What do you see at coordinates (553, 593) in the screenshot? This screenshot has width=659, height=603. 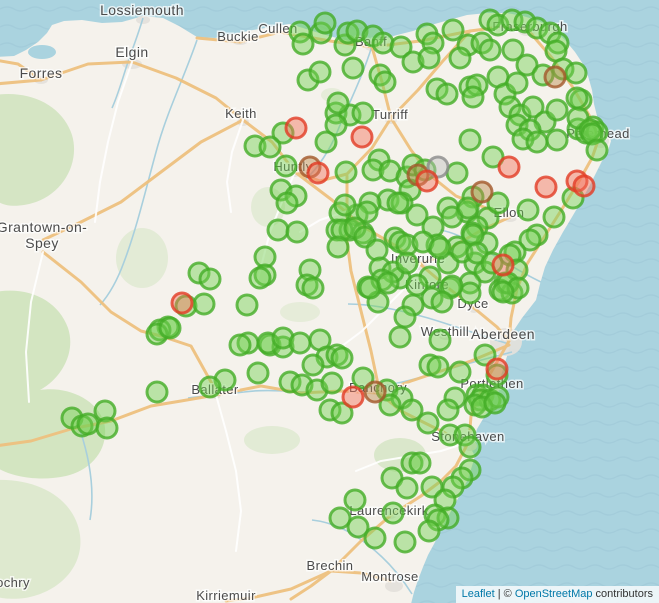 I see `osm-link: OpenStreetMap` at bounding box center [553, 593].